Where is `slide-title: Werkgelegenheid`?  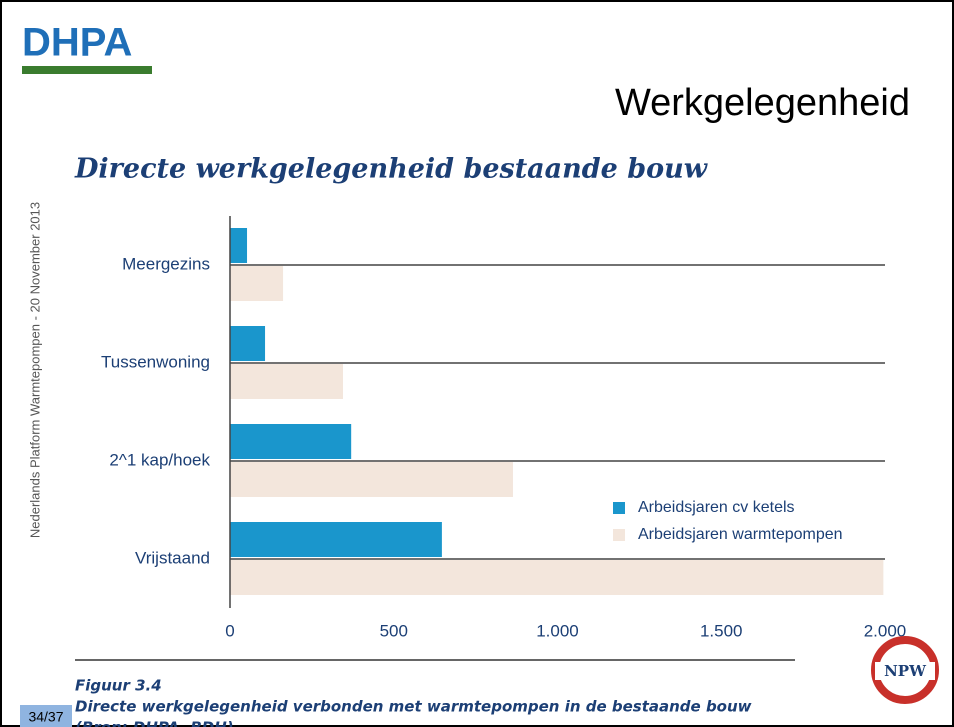 slide-title: Werkgelegenheid is located at coordinates (762, 103).